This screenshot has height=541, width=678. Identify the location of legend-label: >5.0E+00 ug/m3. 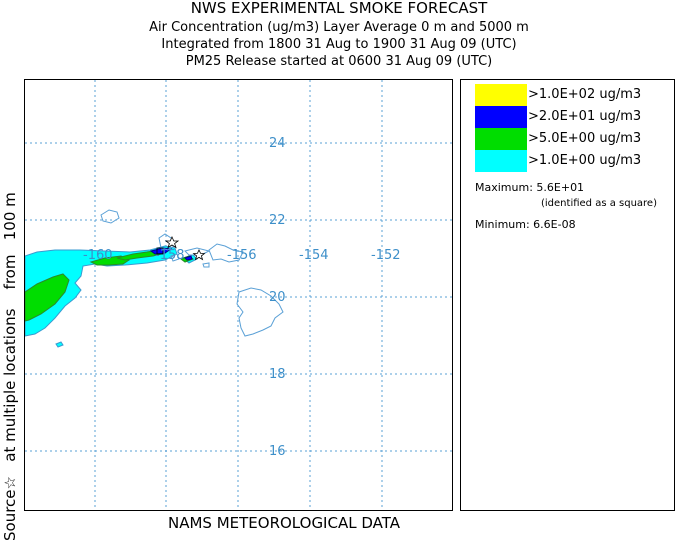
(585, 138).